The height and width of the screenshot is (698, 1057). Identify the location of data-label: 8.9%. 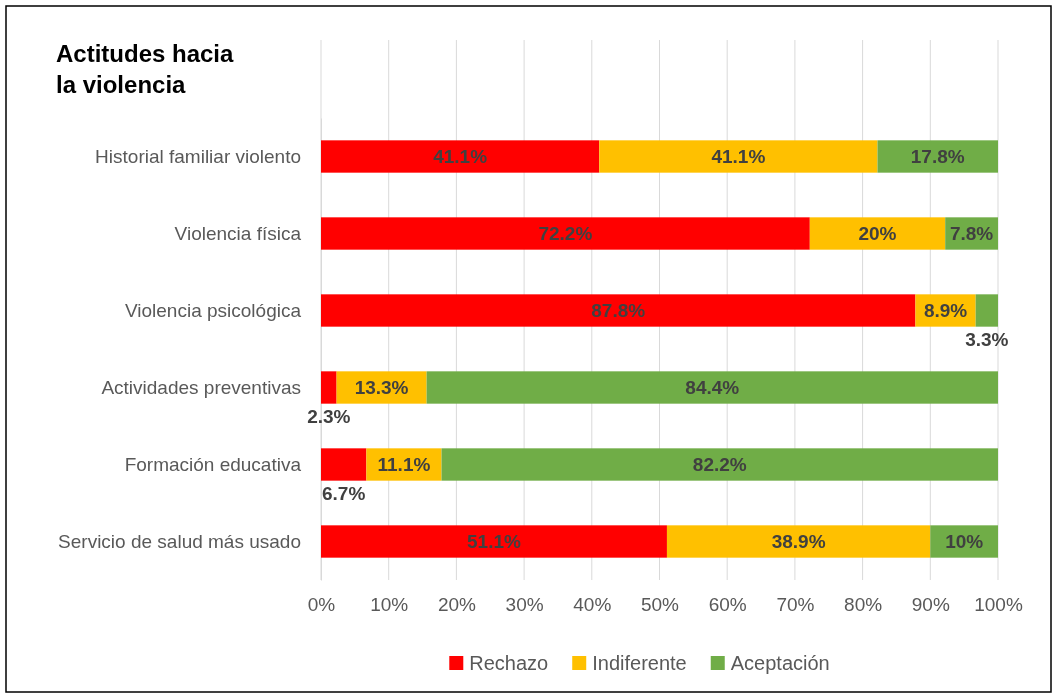
(945, 311).